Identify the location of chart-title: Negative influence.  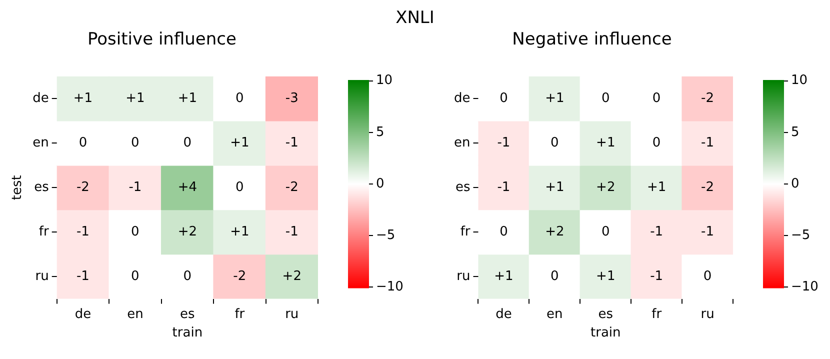
(592, 40).